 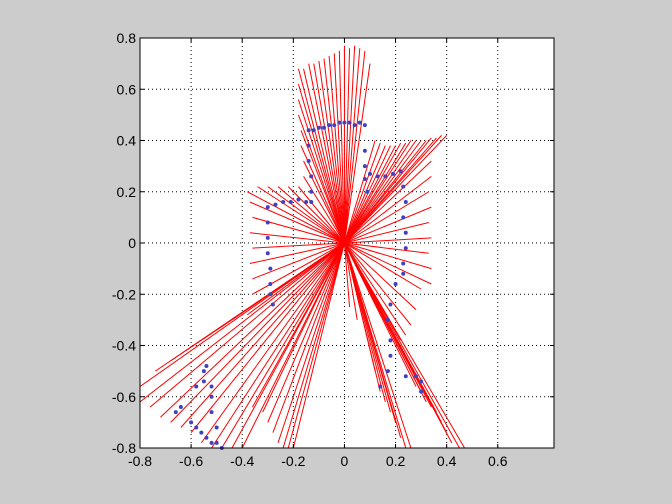 What do you see at coordinates (396, 461) in the screenshot?
I see `x-tick-label: 0.2` at bounding box center [396, 461].